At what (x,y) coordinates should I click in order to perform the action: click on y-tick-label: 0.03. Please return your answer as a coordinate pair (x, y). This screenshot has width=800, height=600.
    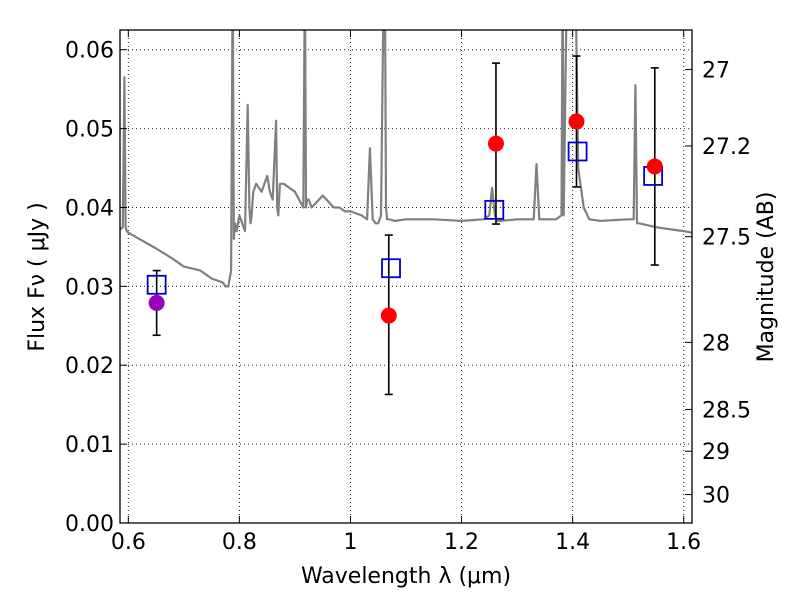
    Looking at the image, I should click on (89, 287).